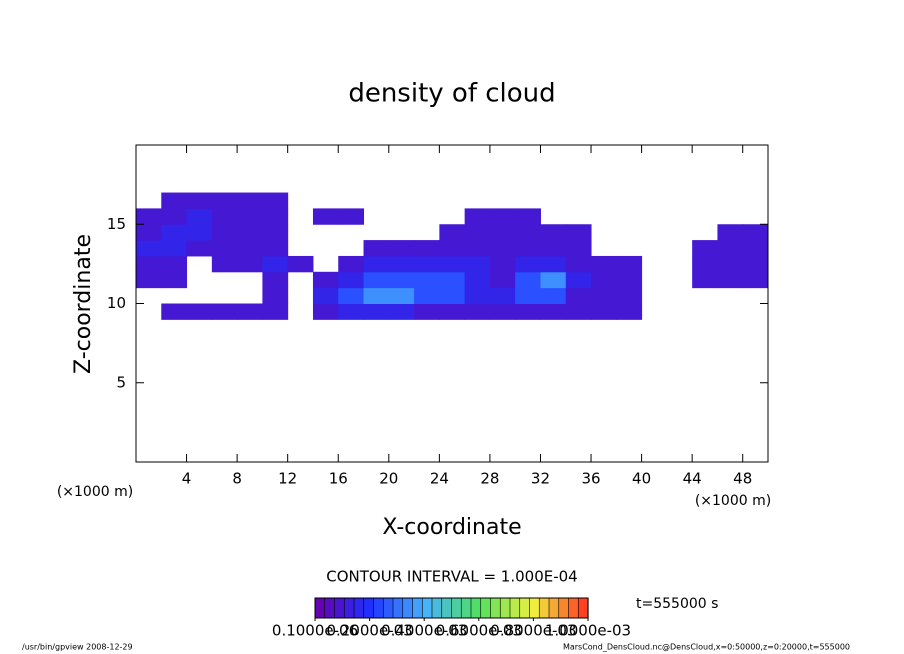 Image resolution: width=904 pixels, height=654 pixels. What do you see at coordinates (116, 303) in the screenshot?
I see `y-tick-label: 10` at bounding box center [116, 303].